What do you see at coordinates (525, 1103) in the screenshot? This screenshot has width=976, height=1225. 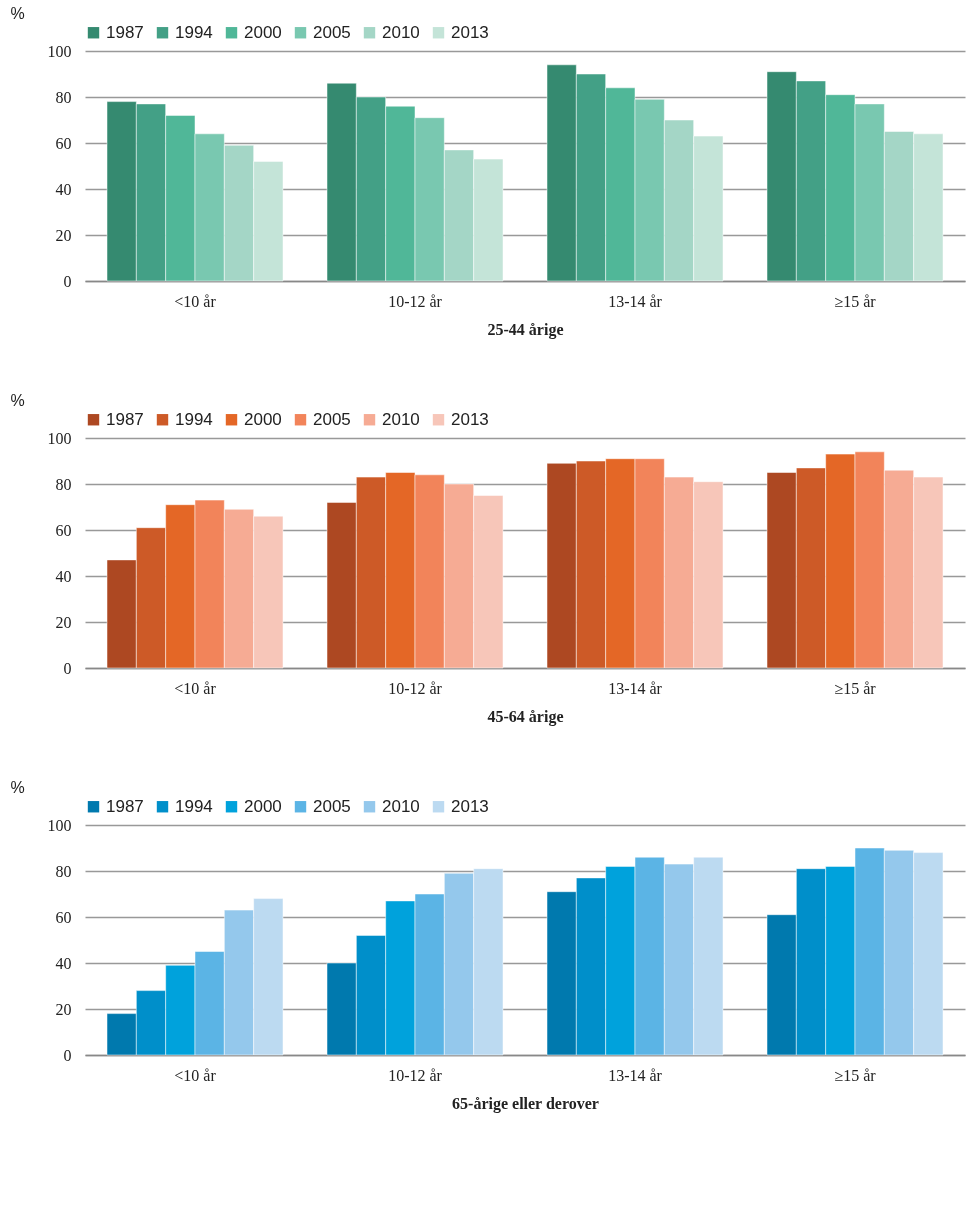 I see `x-axis-title: 65-årige eller derover` at bounding box center [525, 1103].